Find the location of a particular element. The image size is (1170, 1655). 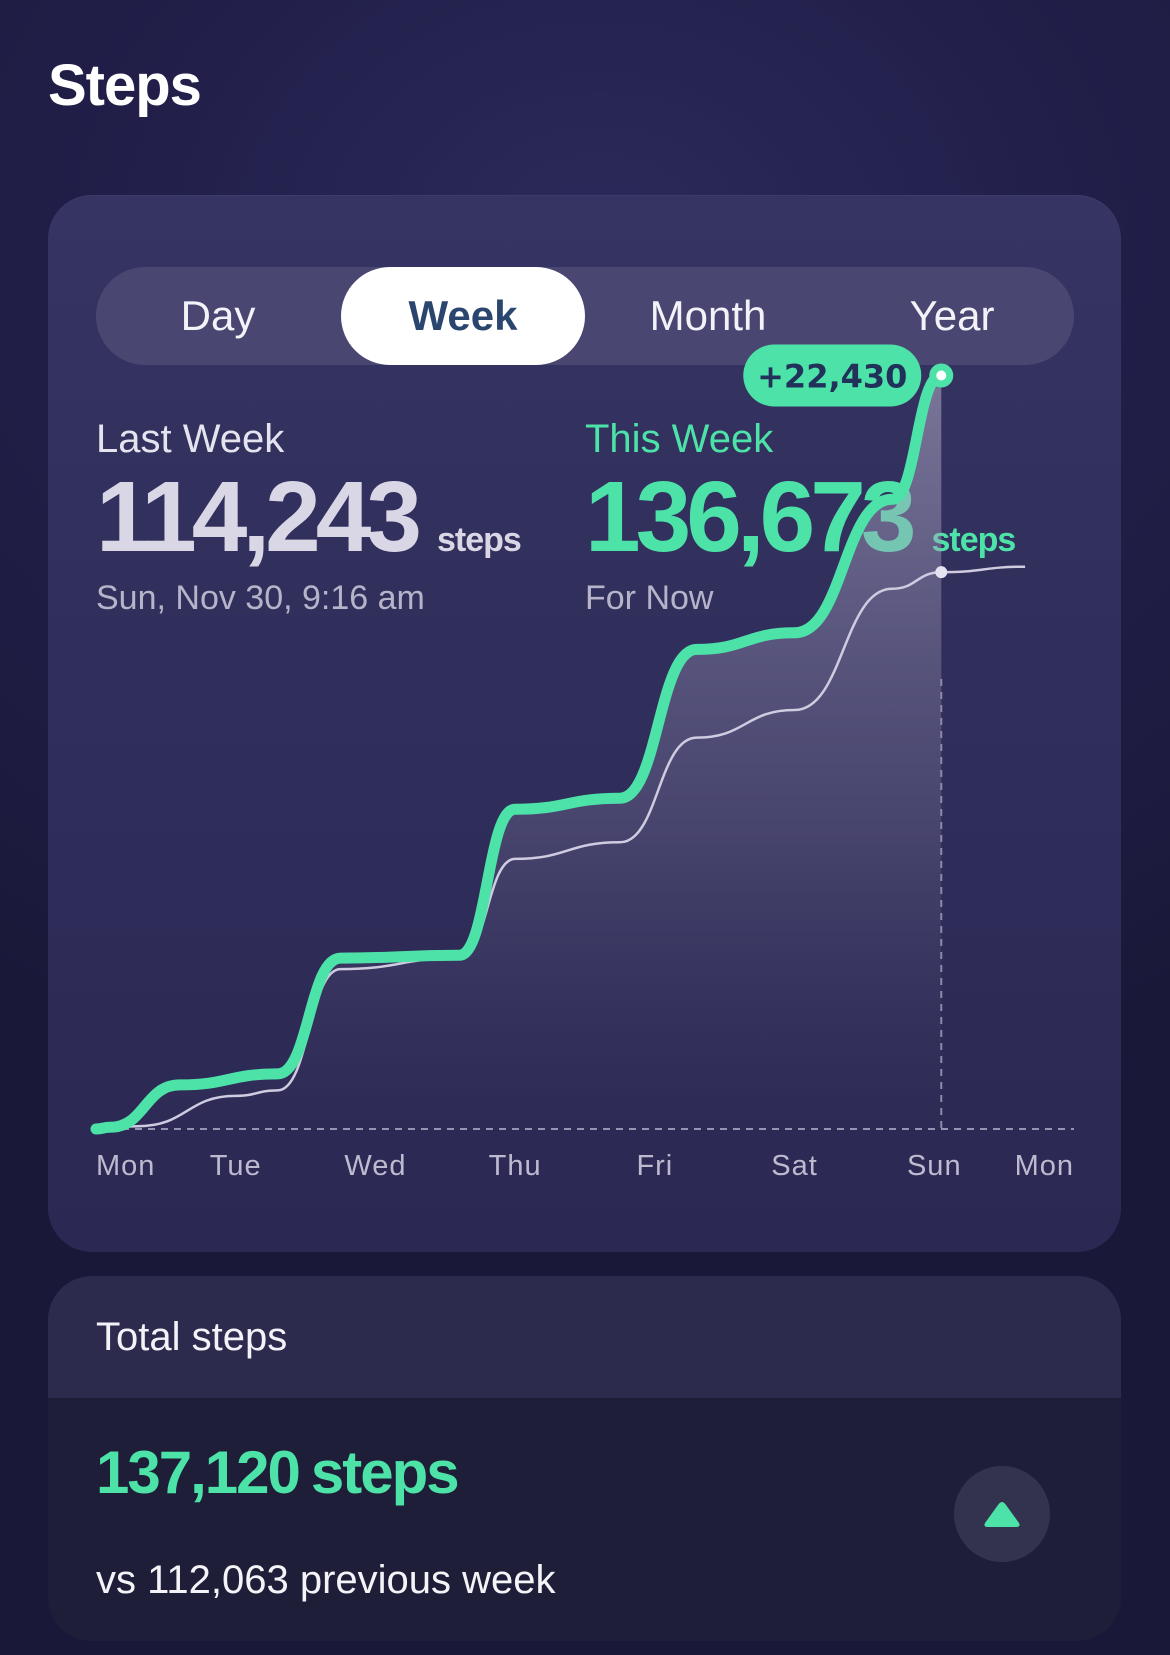

period-segmented-control: Day Week Month Year is located at coordinates (585, 316).